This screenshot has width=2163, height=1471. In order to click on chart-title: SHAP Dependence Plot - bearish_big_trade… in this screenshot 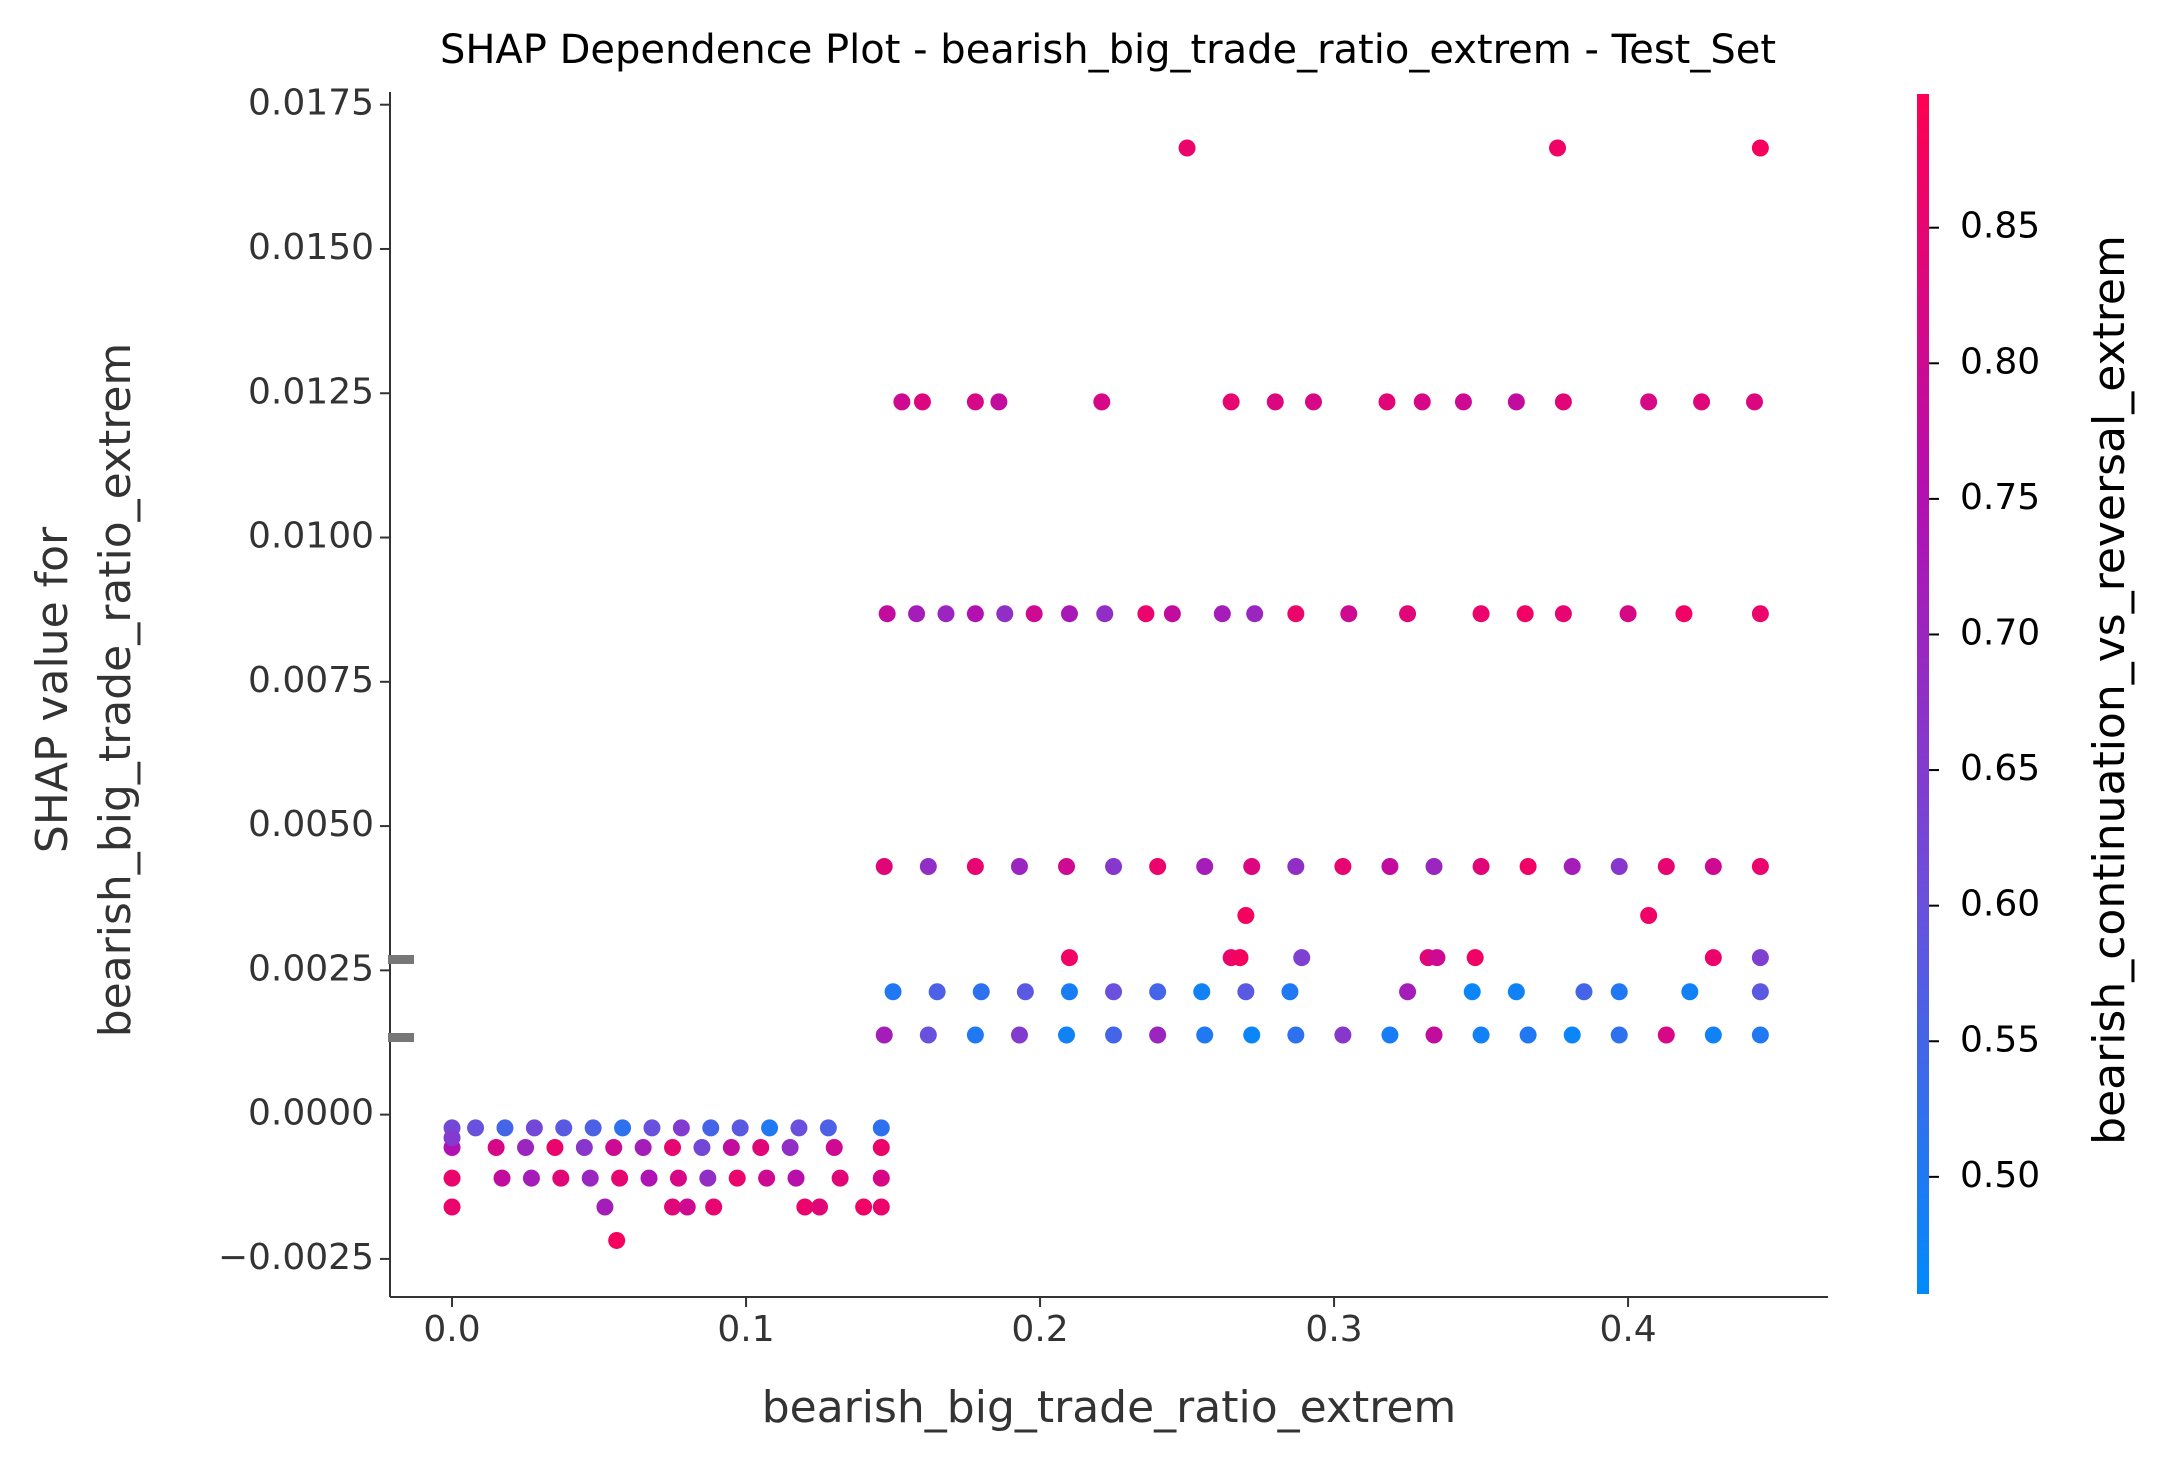, I will do `click(1108, 50)`.